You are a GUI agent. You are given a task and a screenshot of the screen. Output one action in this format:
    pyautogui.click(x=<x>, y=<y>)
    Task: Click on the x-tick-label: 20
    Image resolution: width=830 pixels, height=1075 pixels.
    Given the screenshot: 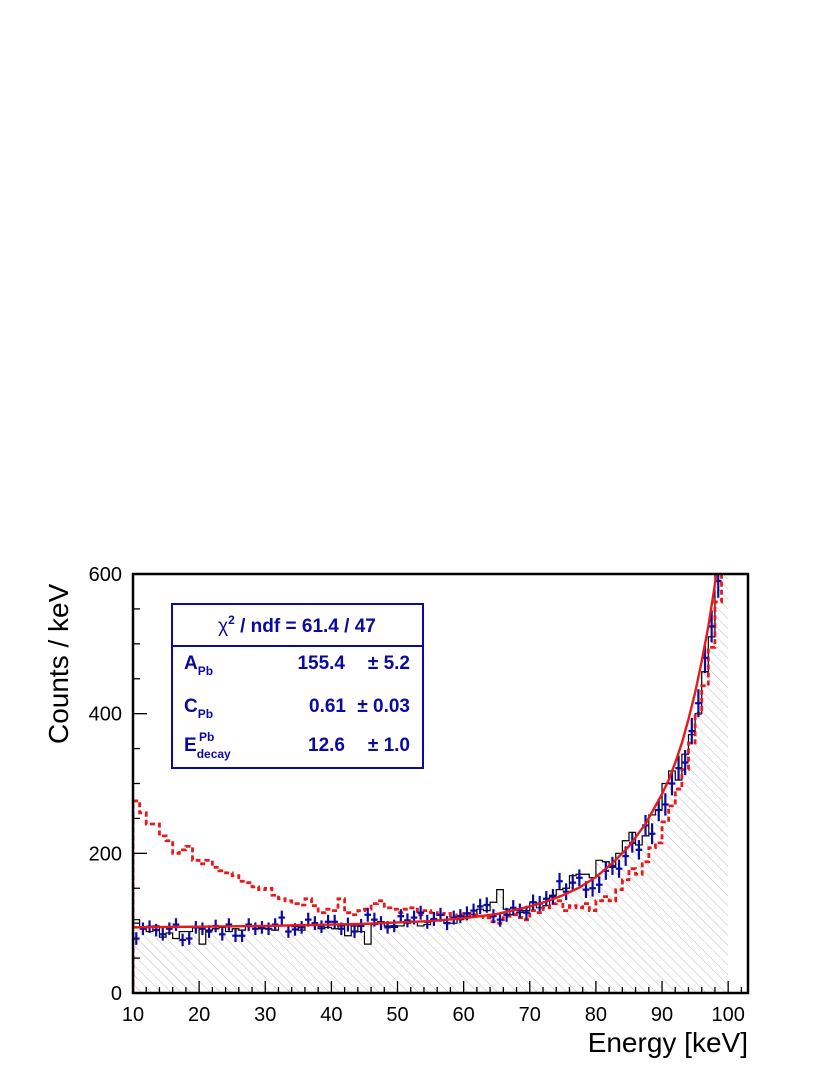 What is the action you would take?
    pyautogui.click(x=199, y=1015)
    